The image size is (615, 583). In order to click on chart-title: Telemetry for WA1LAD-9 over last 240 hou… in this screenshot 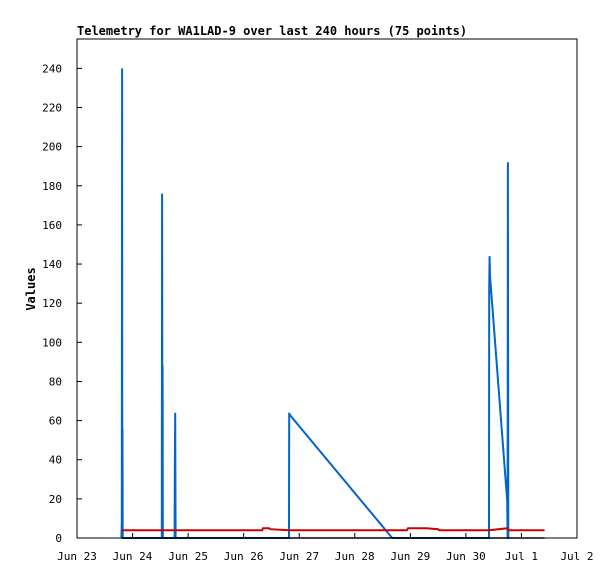, I will do `click(272, 31)`.